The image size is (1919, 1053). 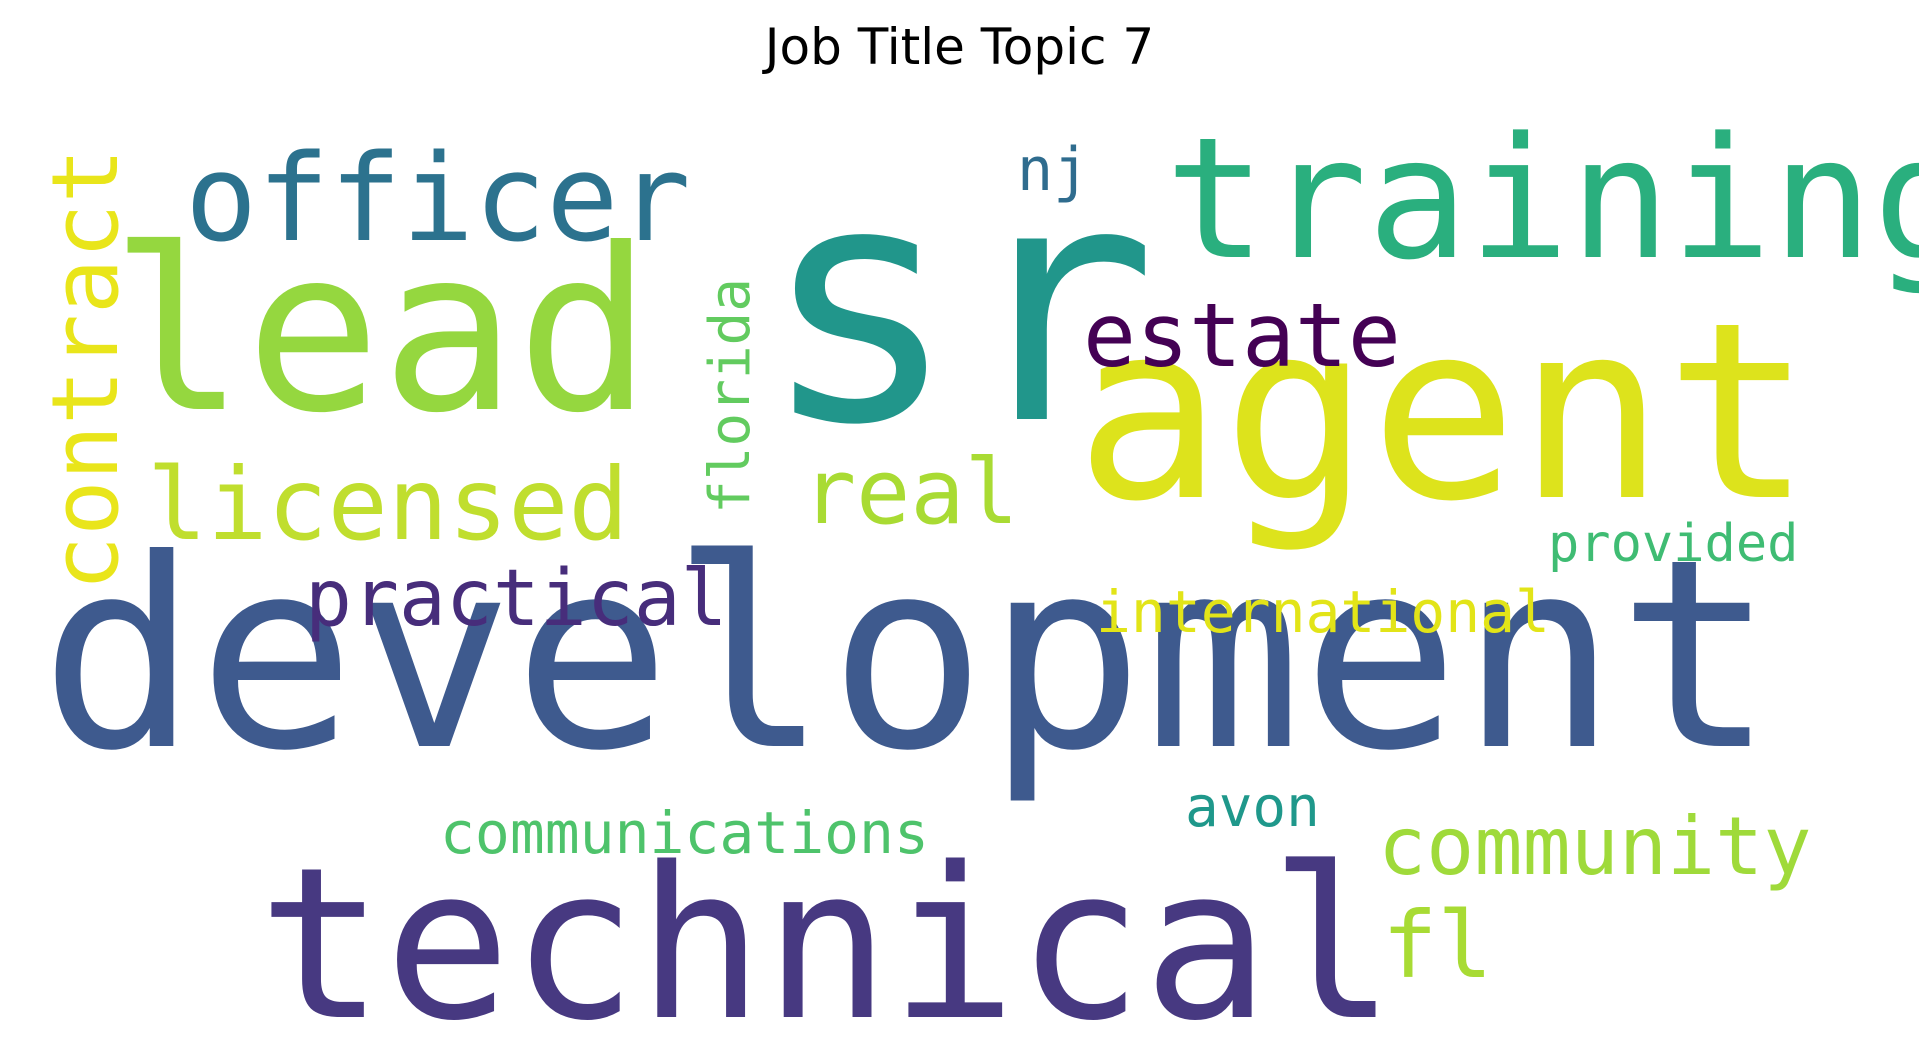 I want to click on word-avon: avon, so click(x=1252, y=807).